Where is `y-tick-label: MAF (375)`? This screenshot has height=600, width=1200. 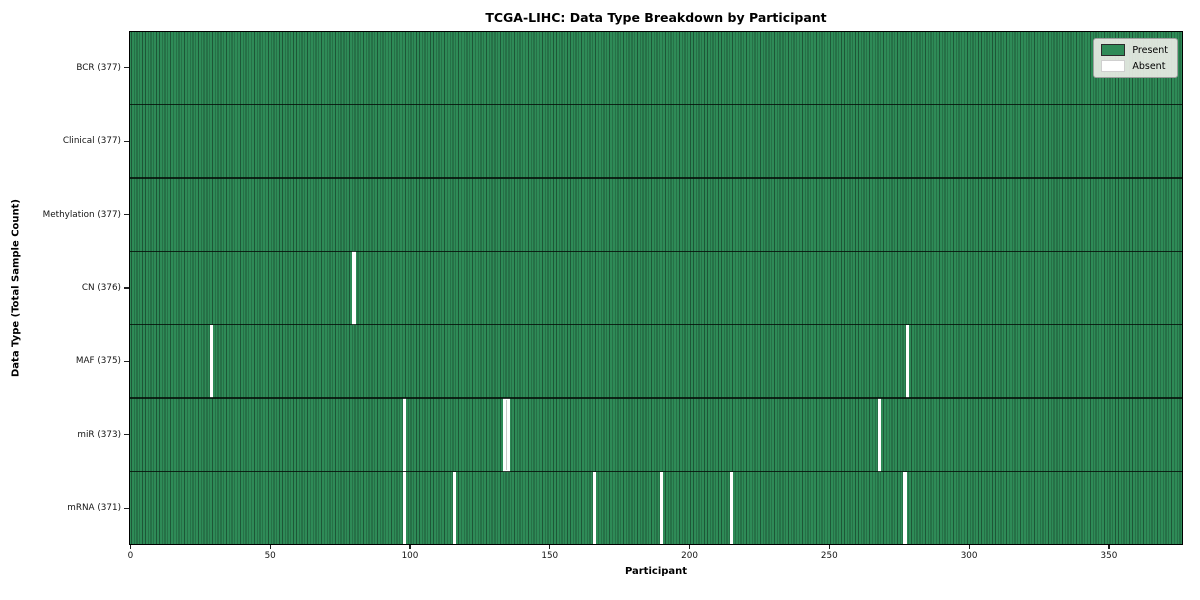
y-tick-label: MAF (375) is located at coordinates (98, 361).